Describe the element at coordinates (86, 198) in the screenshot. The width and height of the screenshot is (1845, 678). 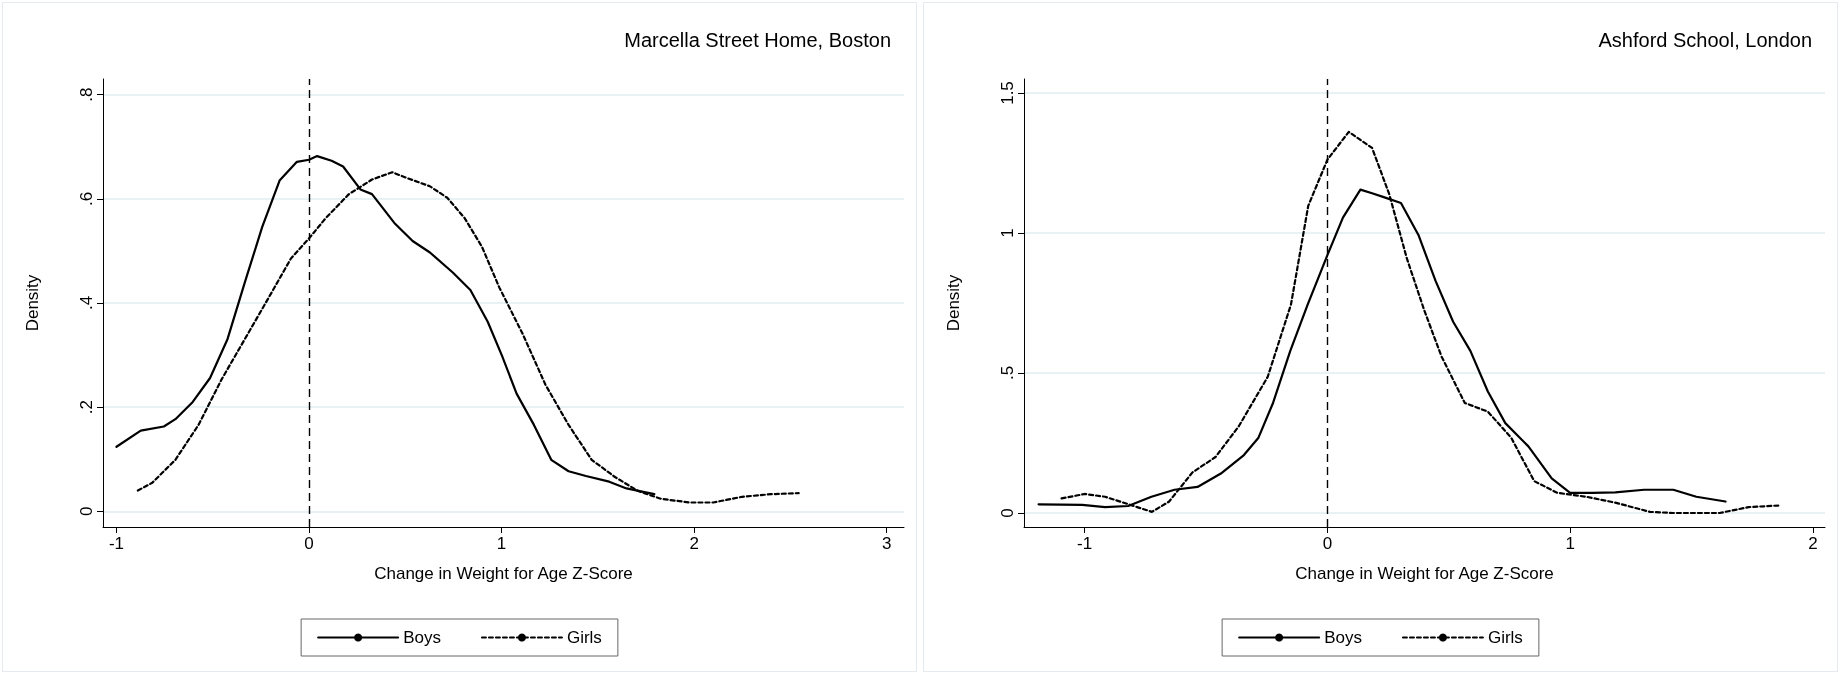
I see `y-tick-label: .6` at that location.